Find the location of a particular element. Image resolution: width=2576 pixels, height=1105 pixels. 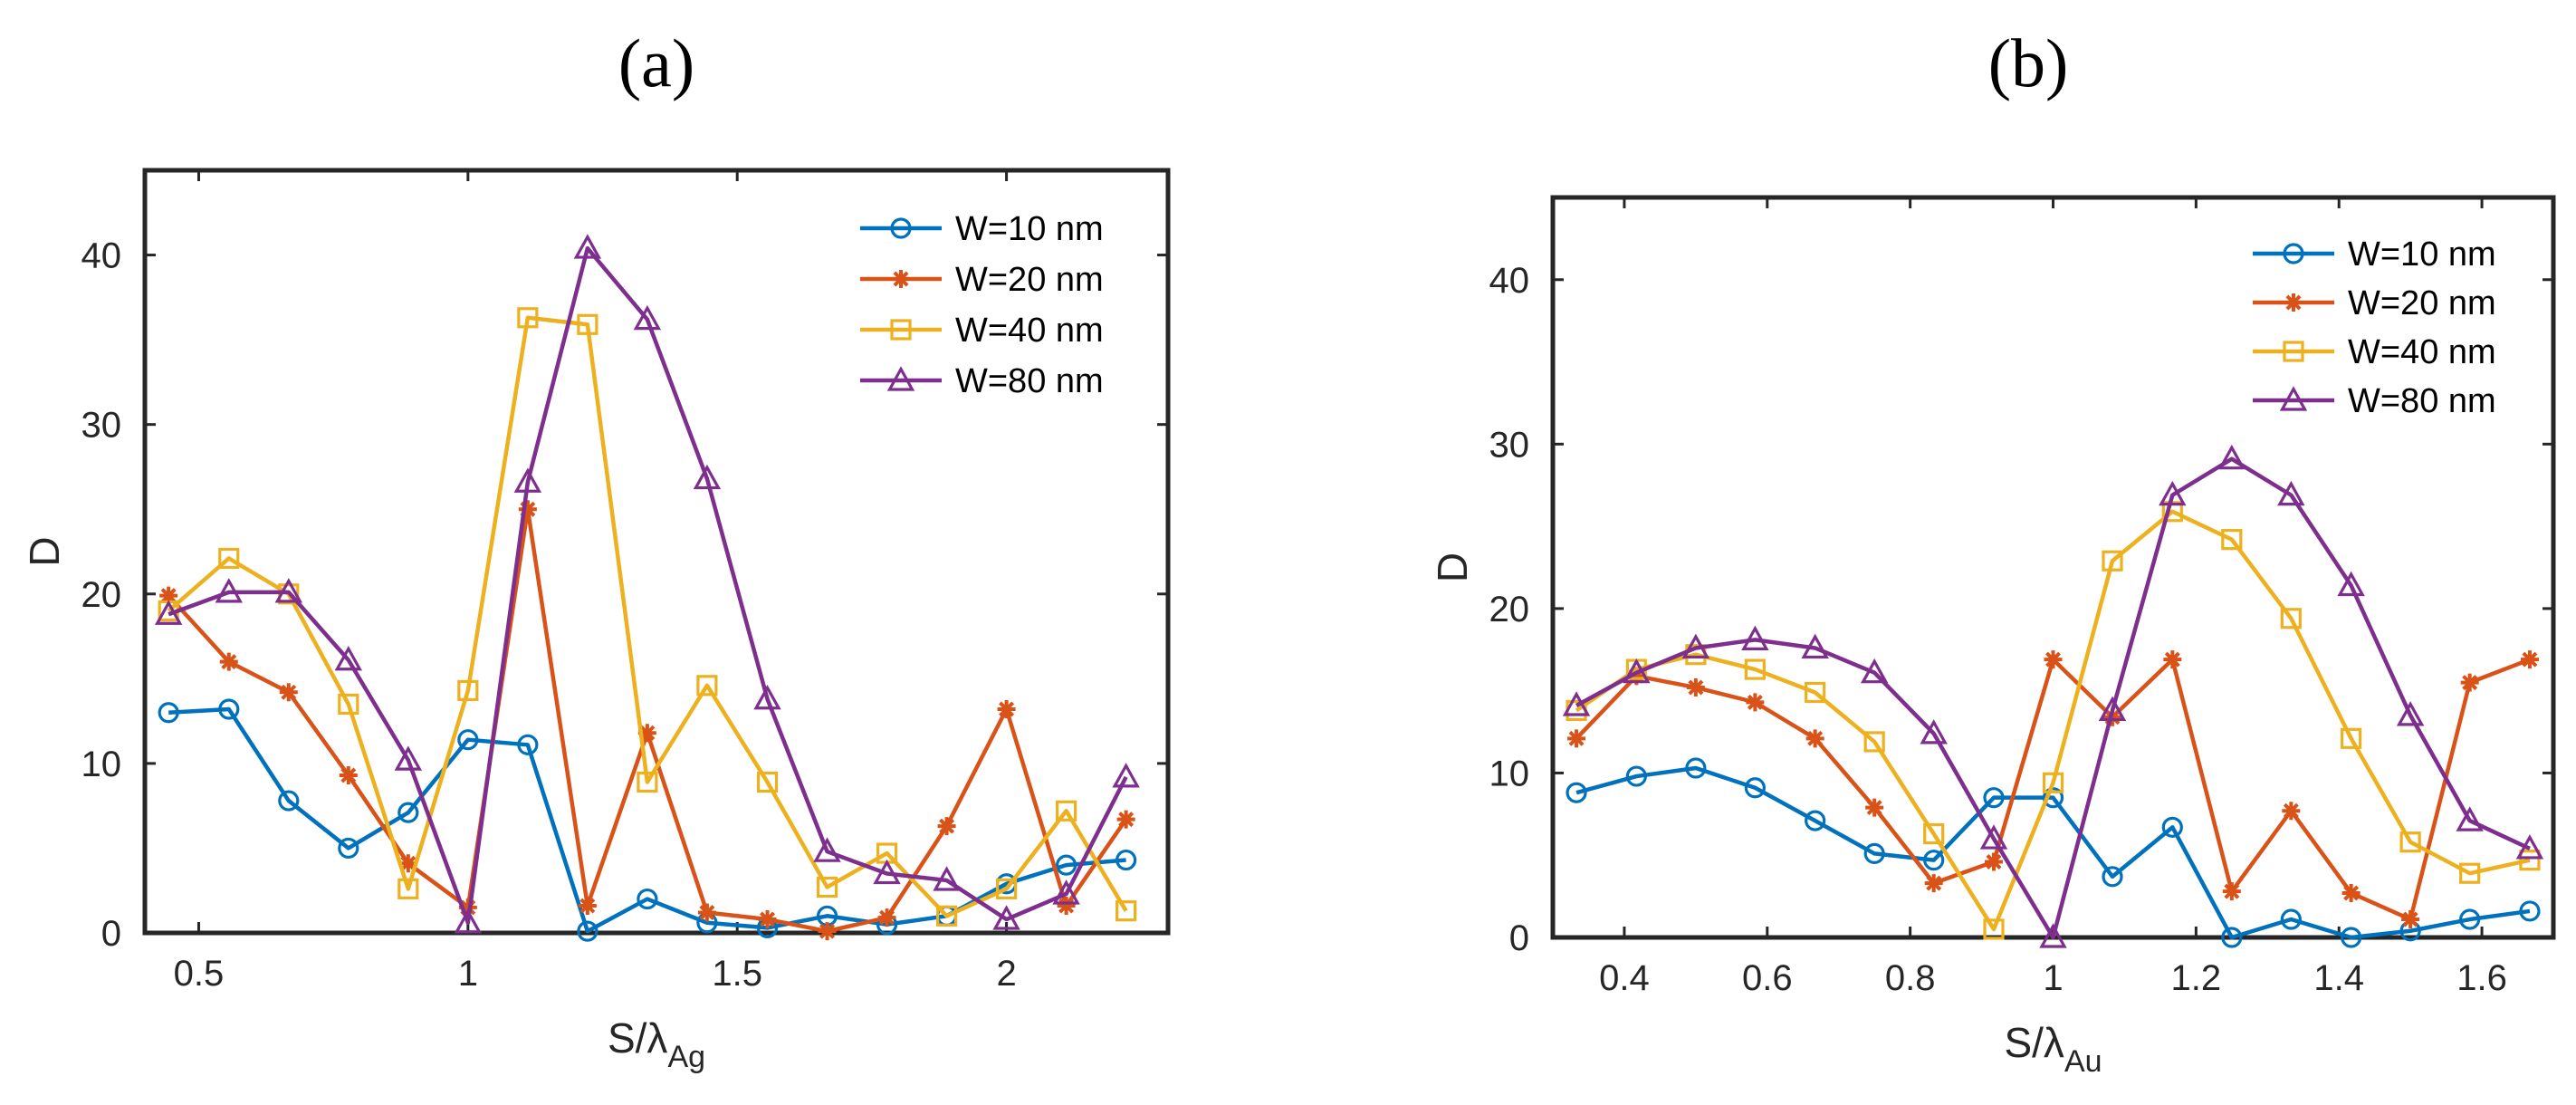

series-w-10-nm is located at coordinates (2053, 852).